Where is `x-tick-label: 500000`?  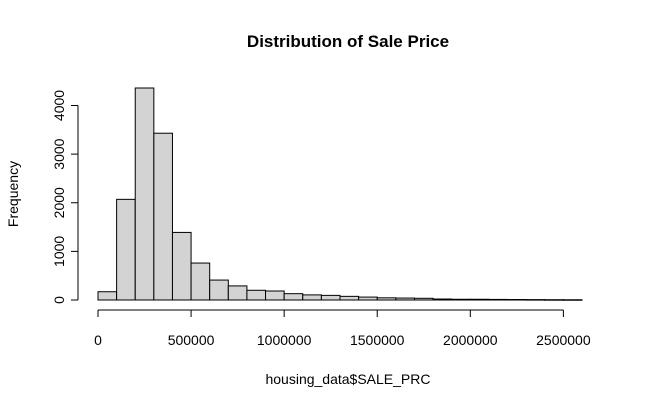 x-tick-label: 500000 is located at coordinates (191, 340).